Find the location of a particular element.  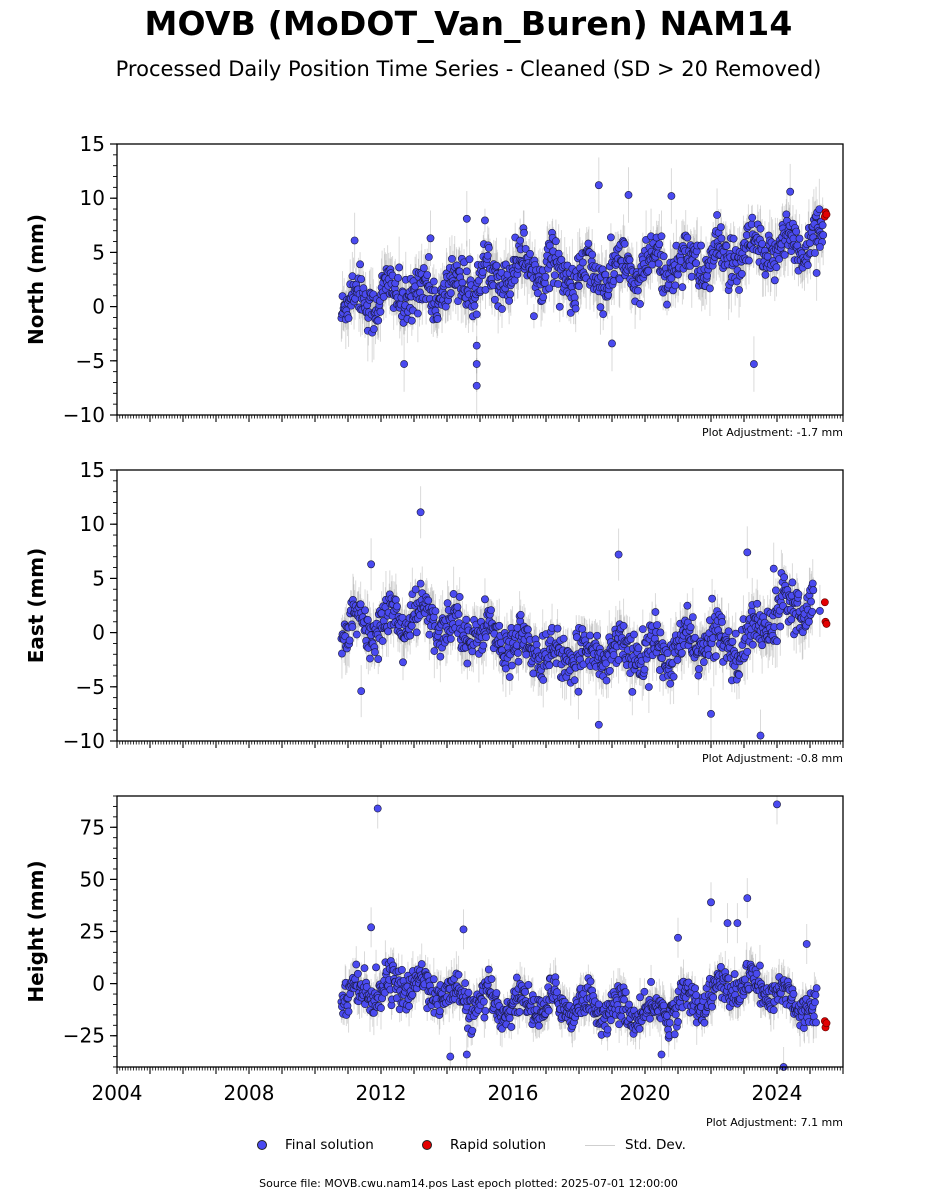

plot-adjustment-note: Plot Adjustment: -1.7 mm is located at coordinates (772, 432).